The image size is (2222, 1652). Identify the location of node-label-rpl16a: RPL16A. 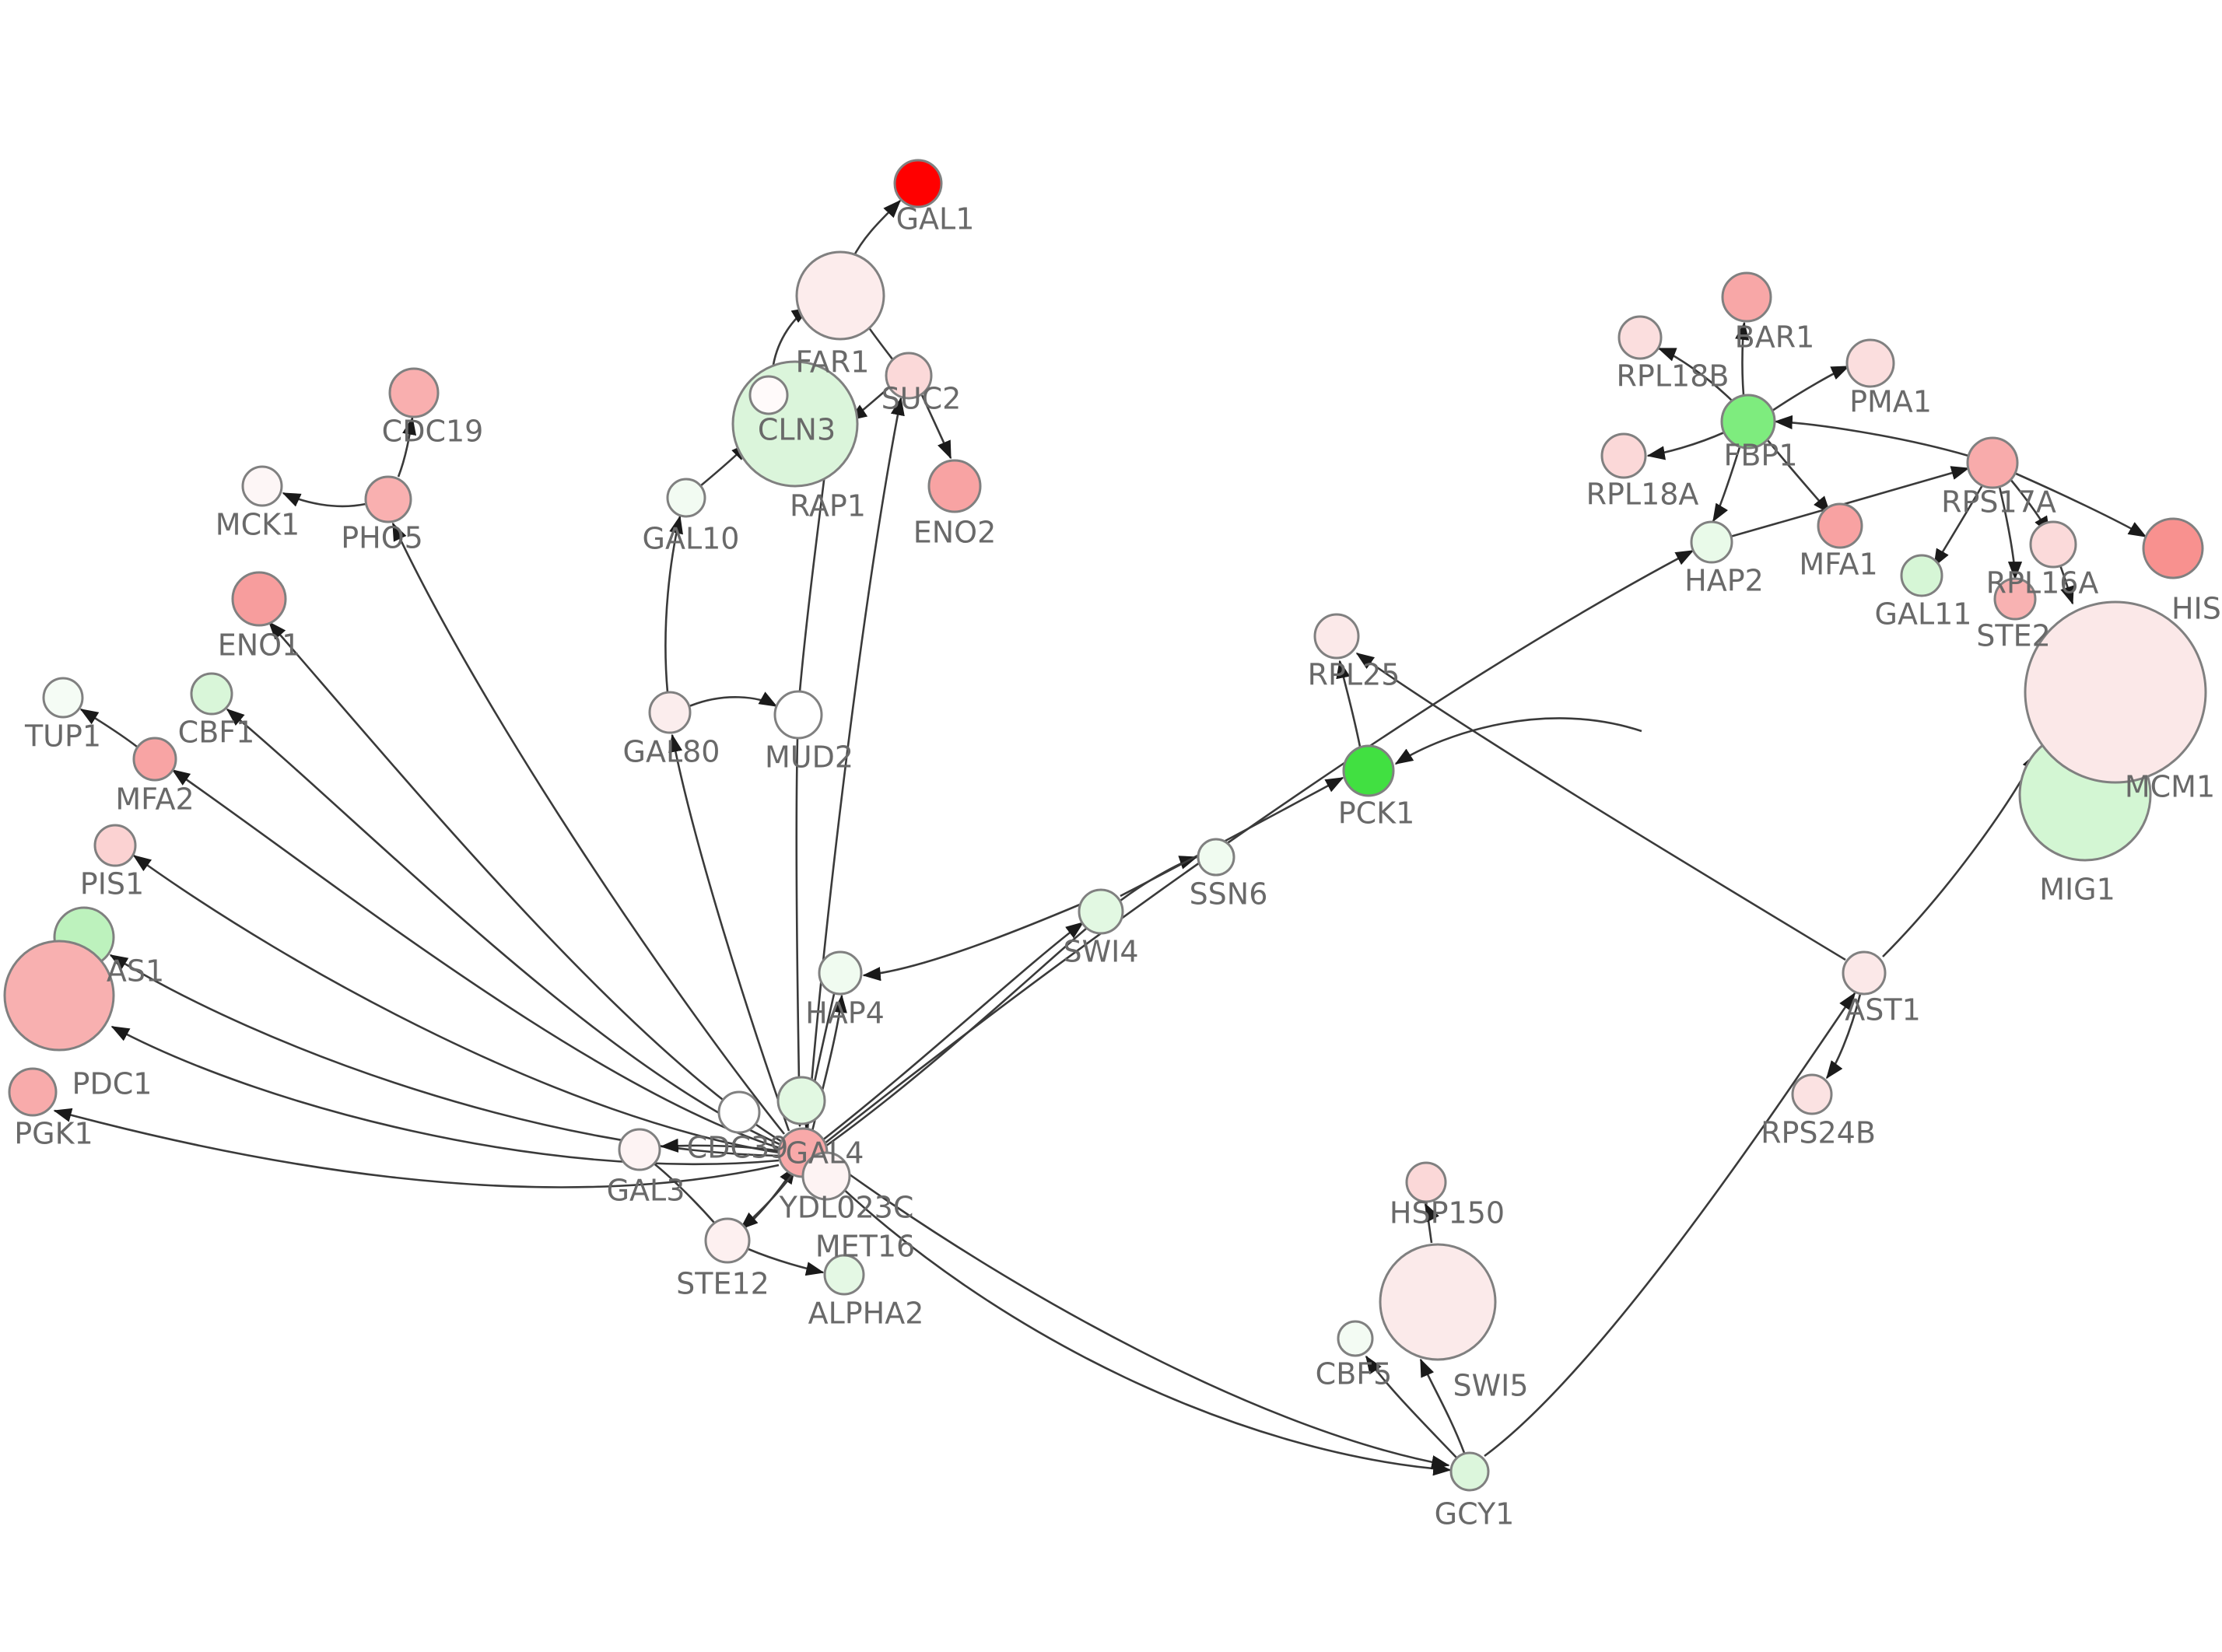
(2042, 583).